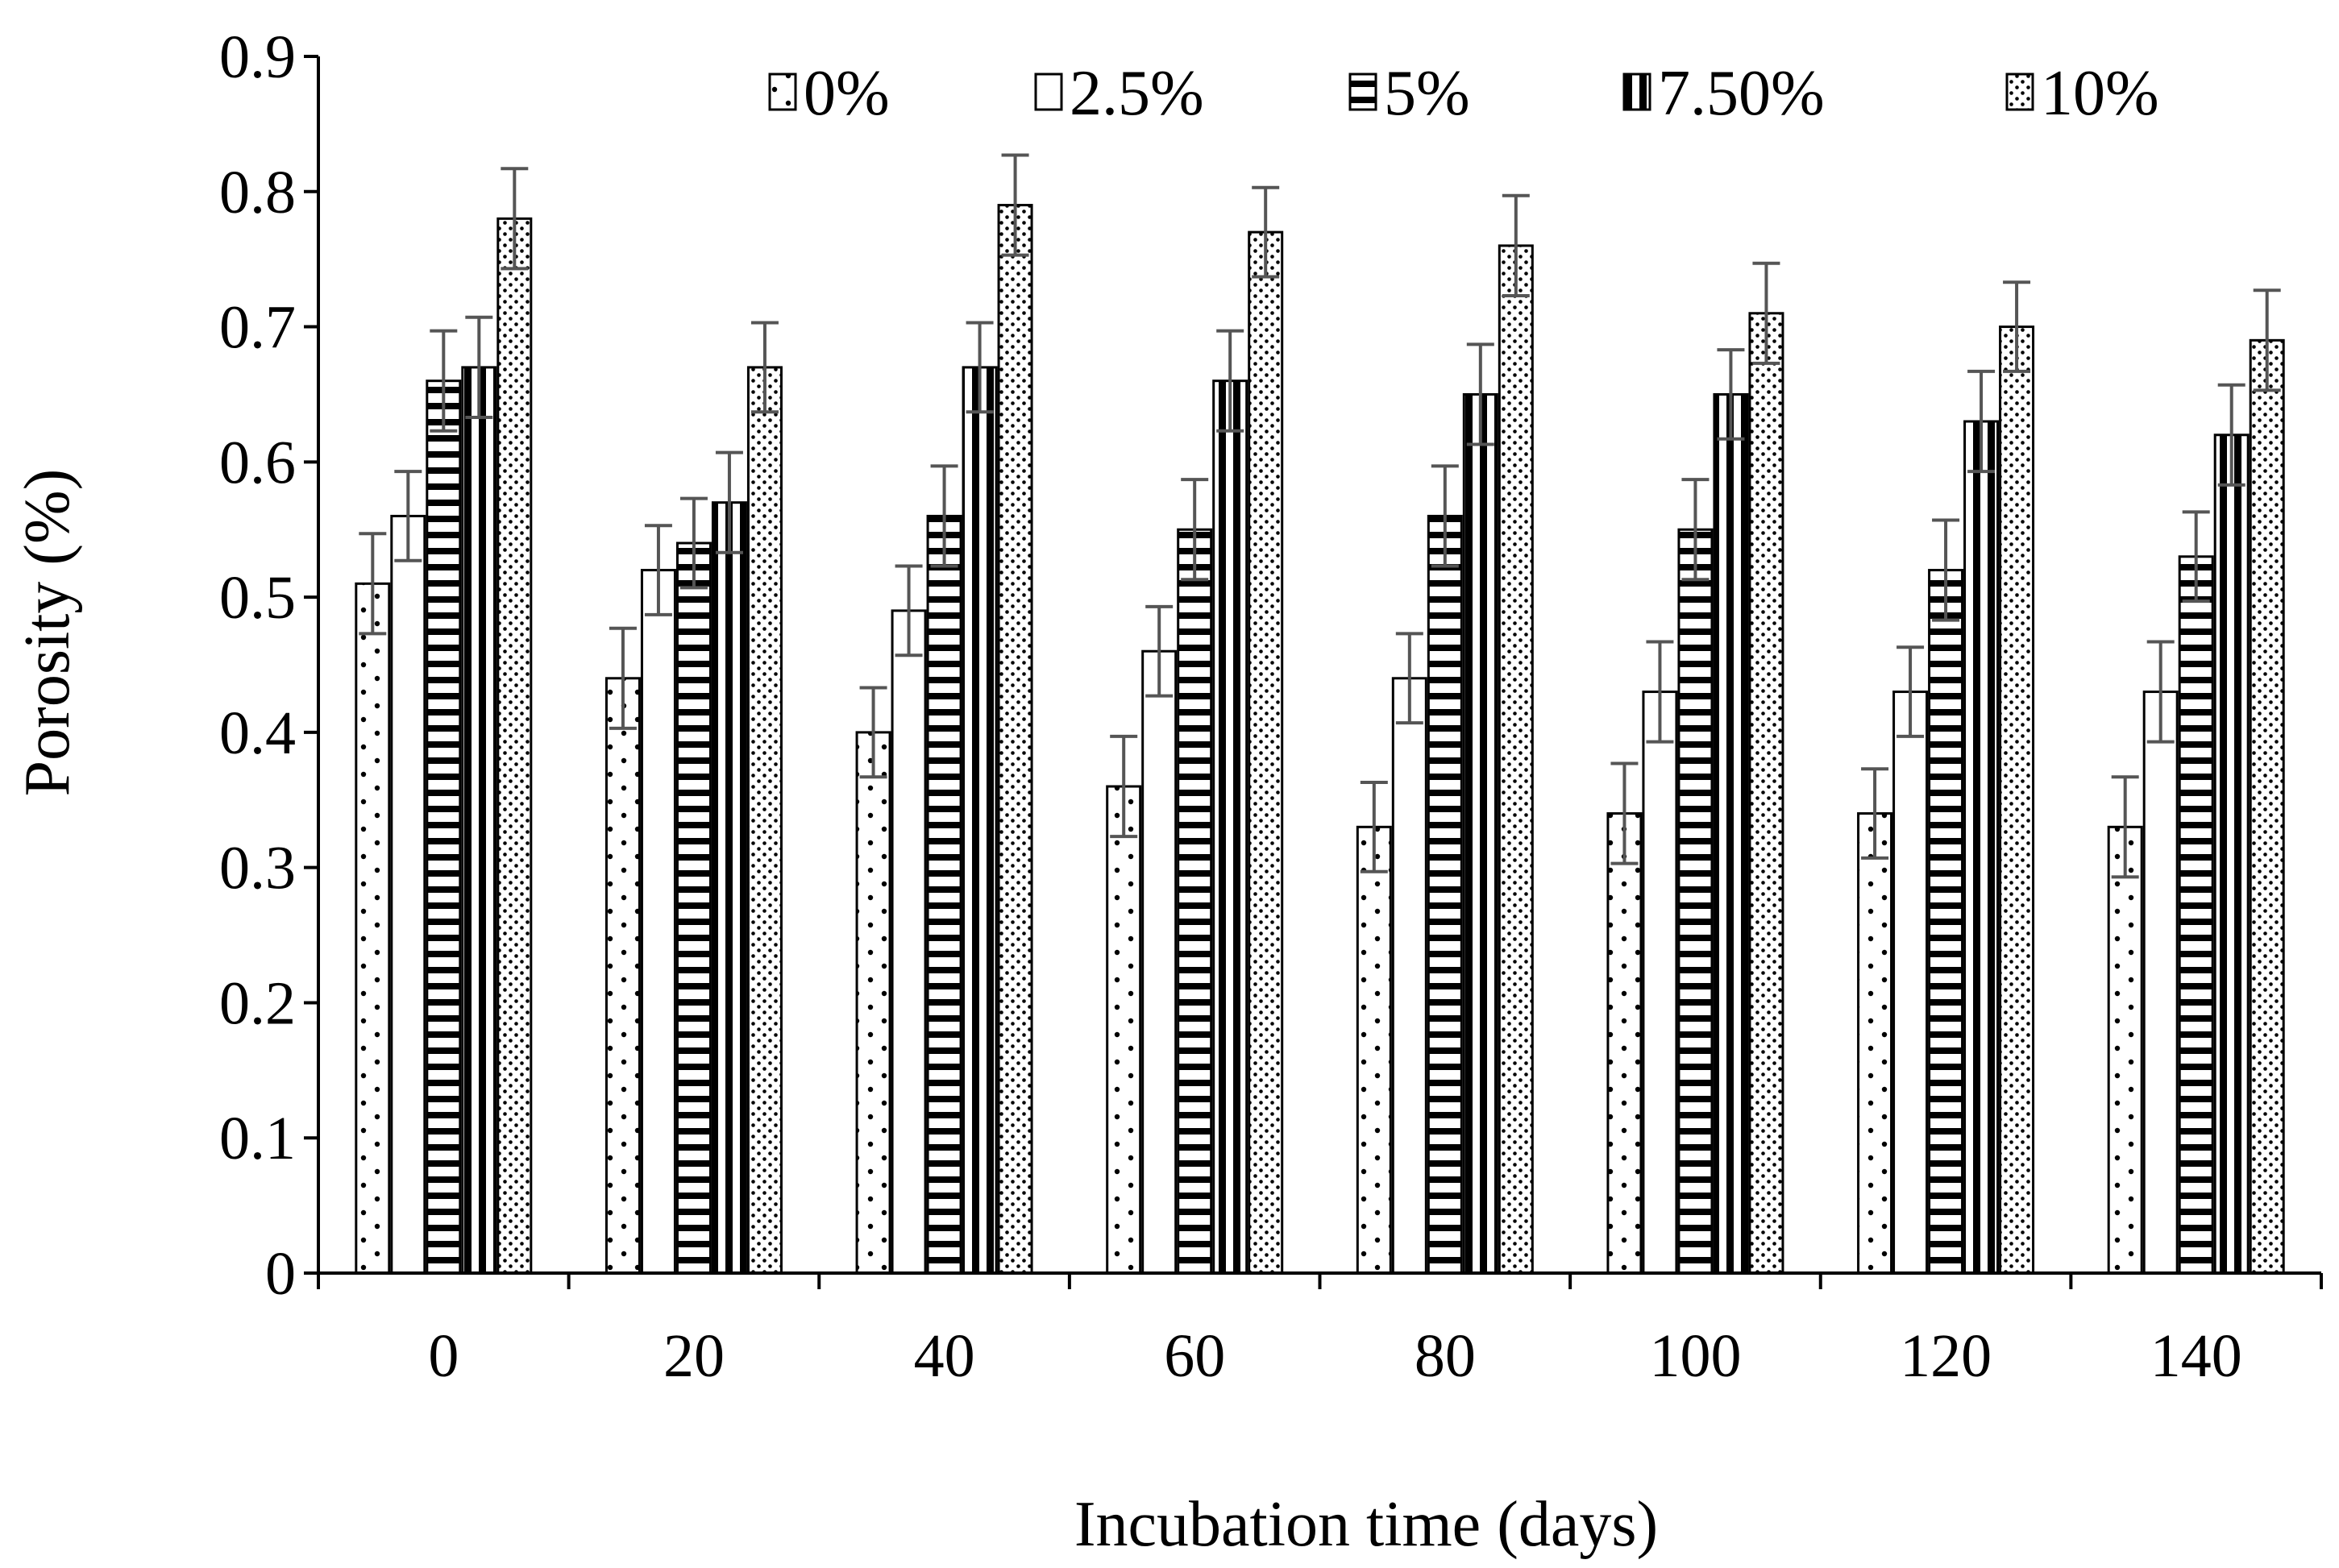  Describe the element at coordinates (280, 1274) in the screenshot. I see `y-tick-label: 0` at that location.